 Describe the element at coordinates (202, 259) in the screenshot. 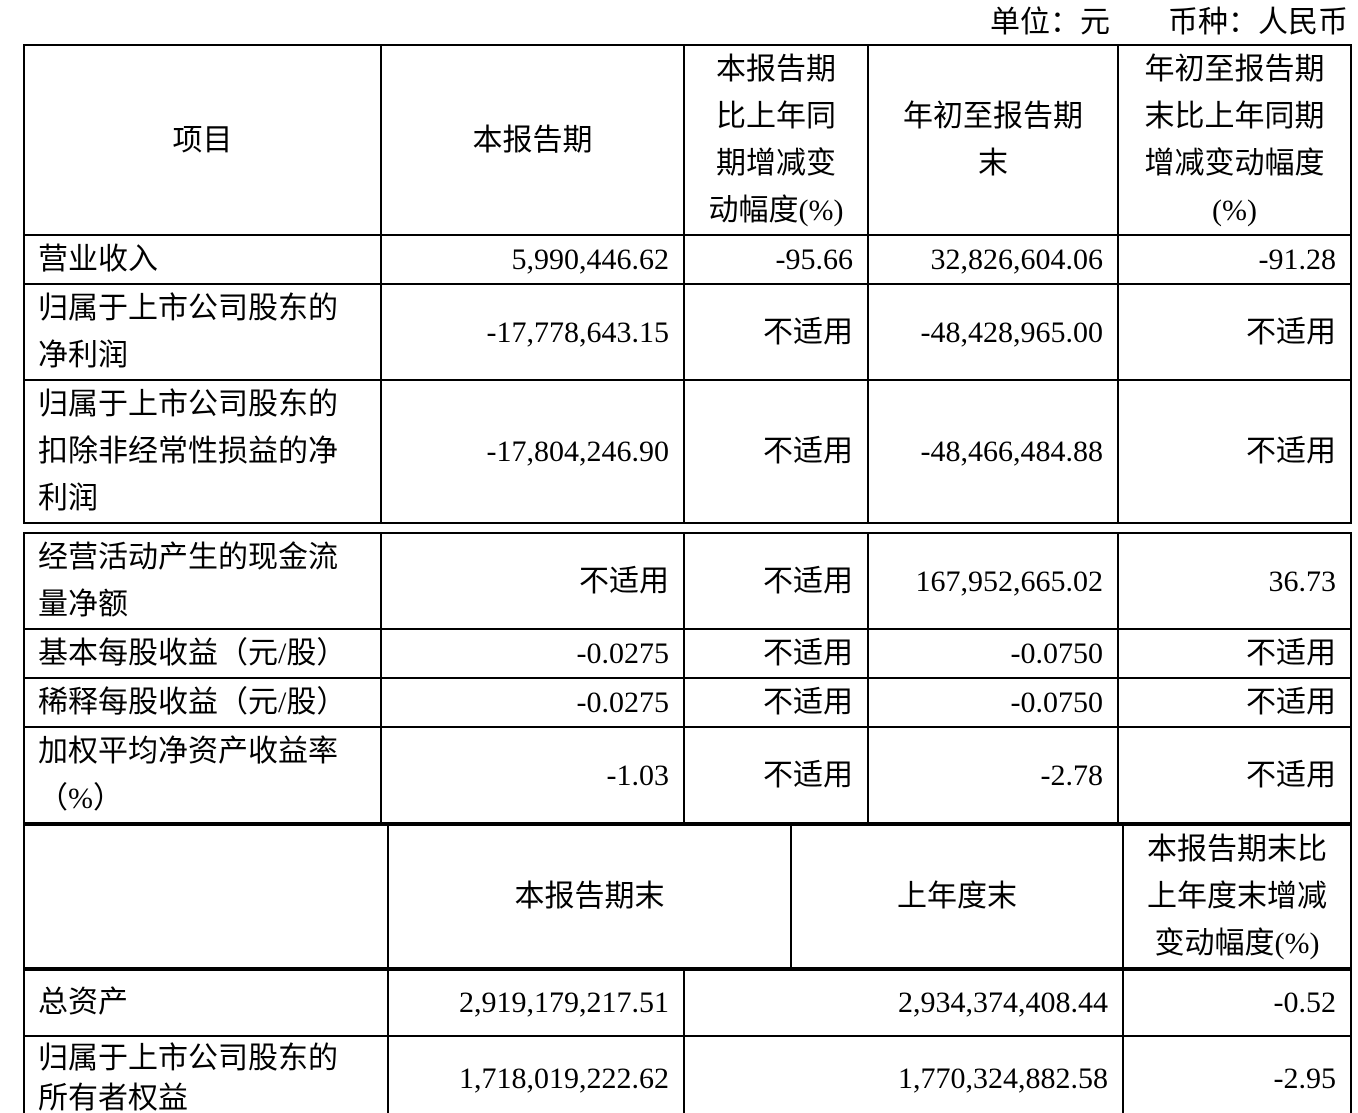

I see `row-label: 营业收入` at that location.